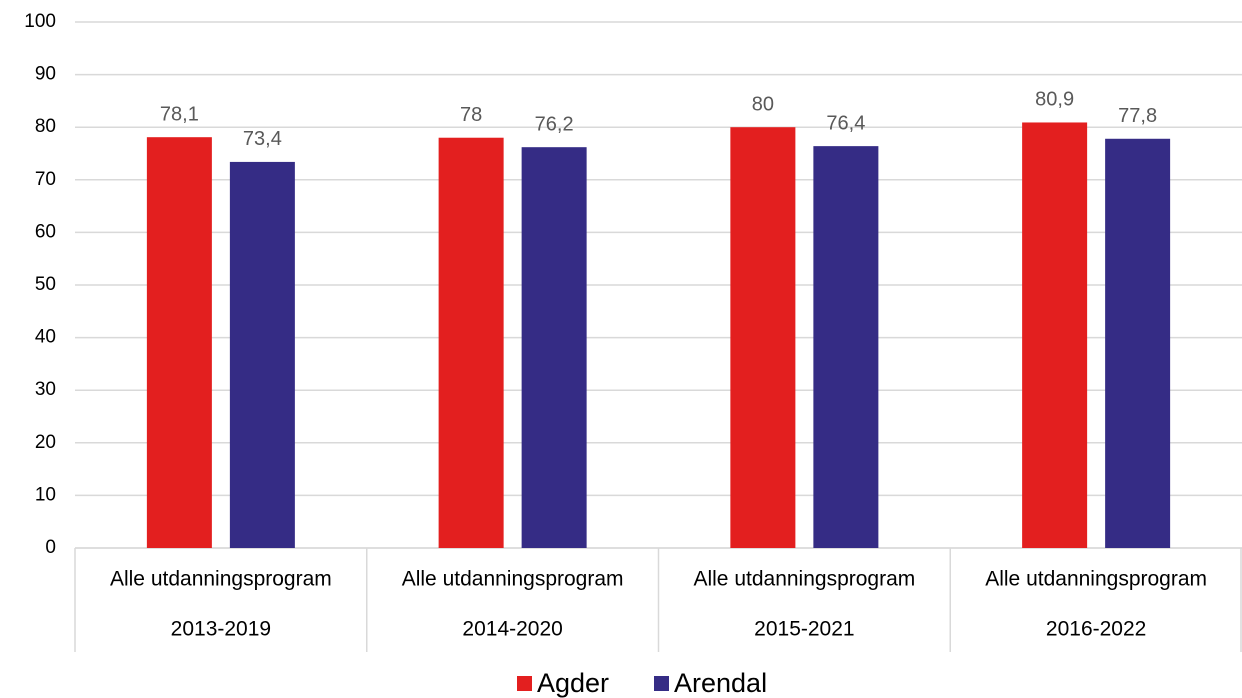 The width and height of the screenshot is (1242, 698). Describe the element at coordinates (221, 629) in the screenshot. I see `x-group-label: 2013-2019` at that location.